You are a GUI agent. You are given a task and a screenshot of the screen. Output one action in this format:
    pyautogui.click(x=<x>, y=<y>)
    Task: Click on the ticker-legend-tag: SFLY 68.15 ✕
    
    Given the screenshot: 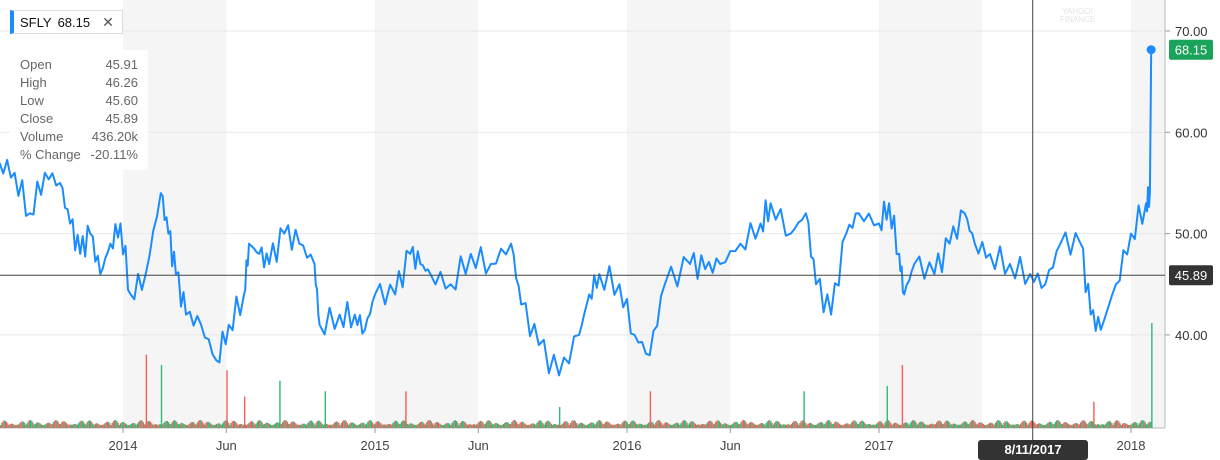 What is the action you would take?
    pyautogui.click(x=66, y=22)
    